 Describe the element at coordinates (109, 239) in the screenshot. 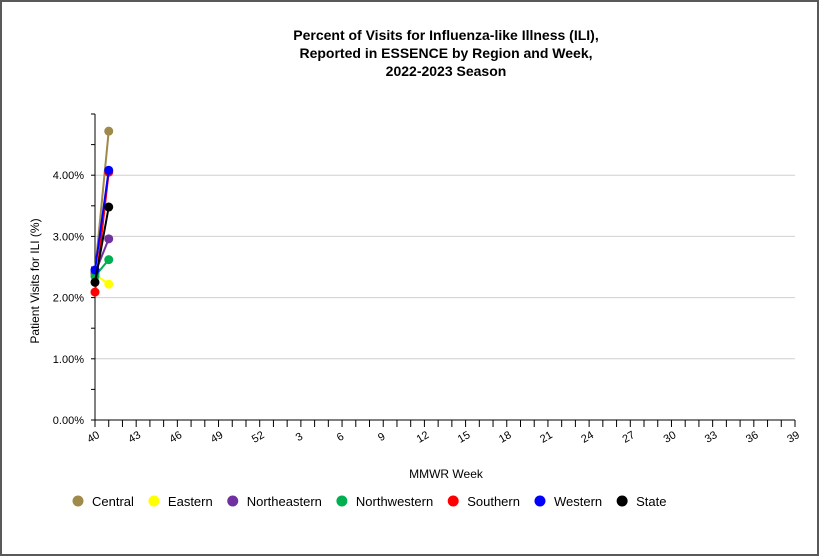

I see `data-point-northeastern` at that location.